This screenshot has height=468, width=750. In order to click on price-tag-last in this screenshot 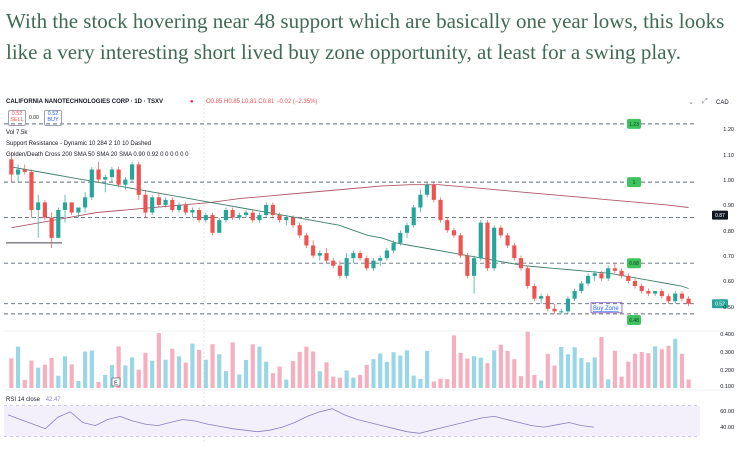, I will do `click(720, 304)`.